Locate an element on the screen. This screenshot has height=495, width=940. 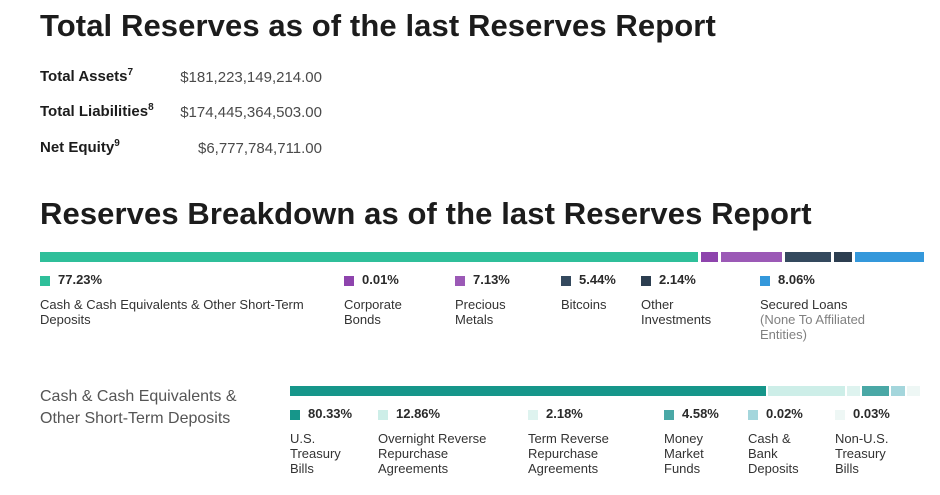
legend-percent: 2.18% is located at coordinates (564, 413).